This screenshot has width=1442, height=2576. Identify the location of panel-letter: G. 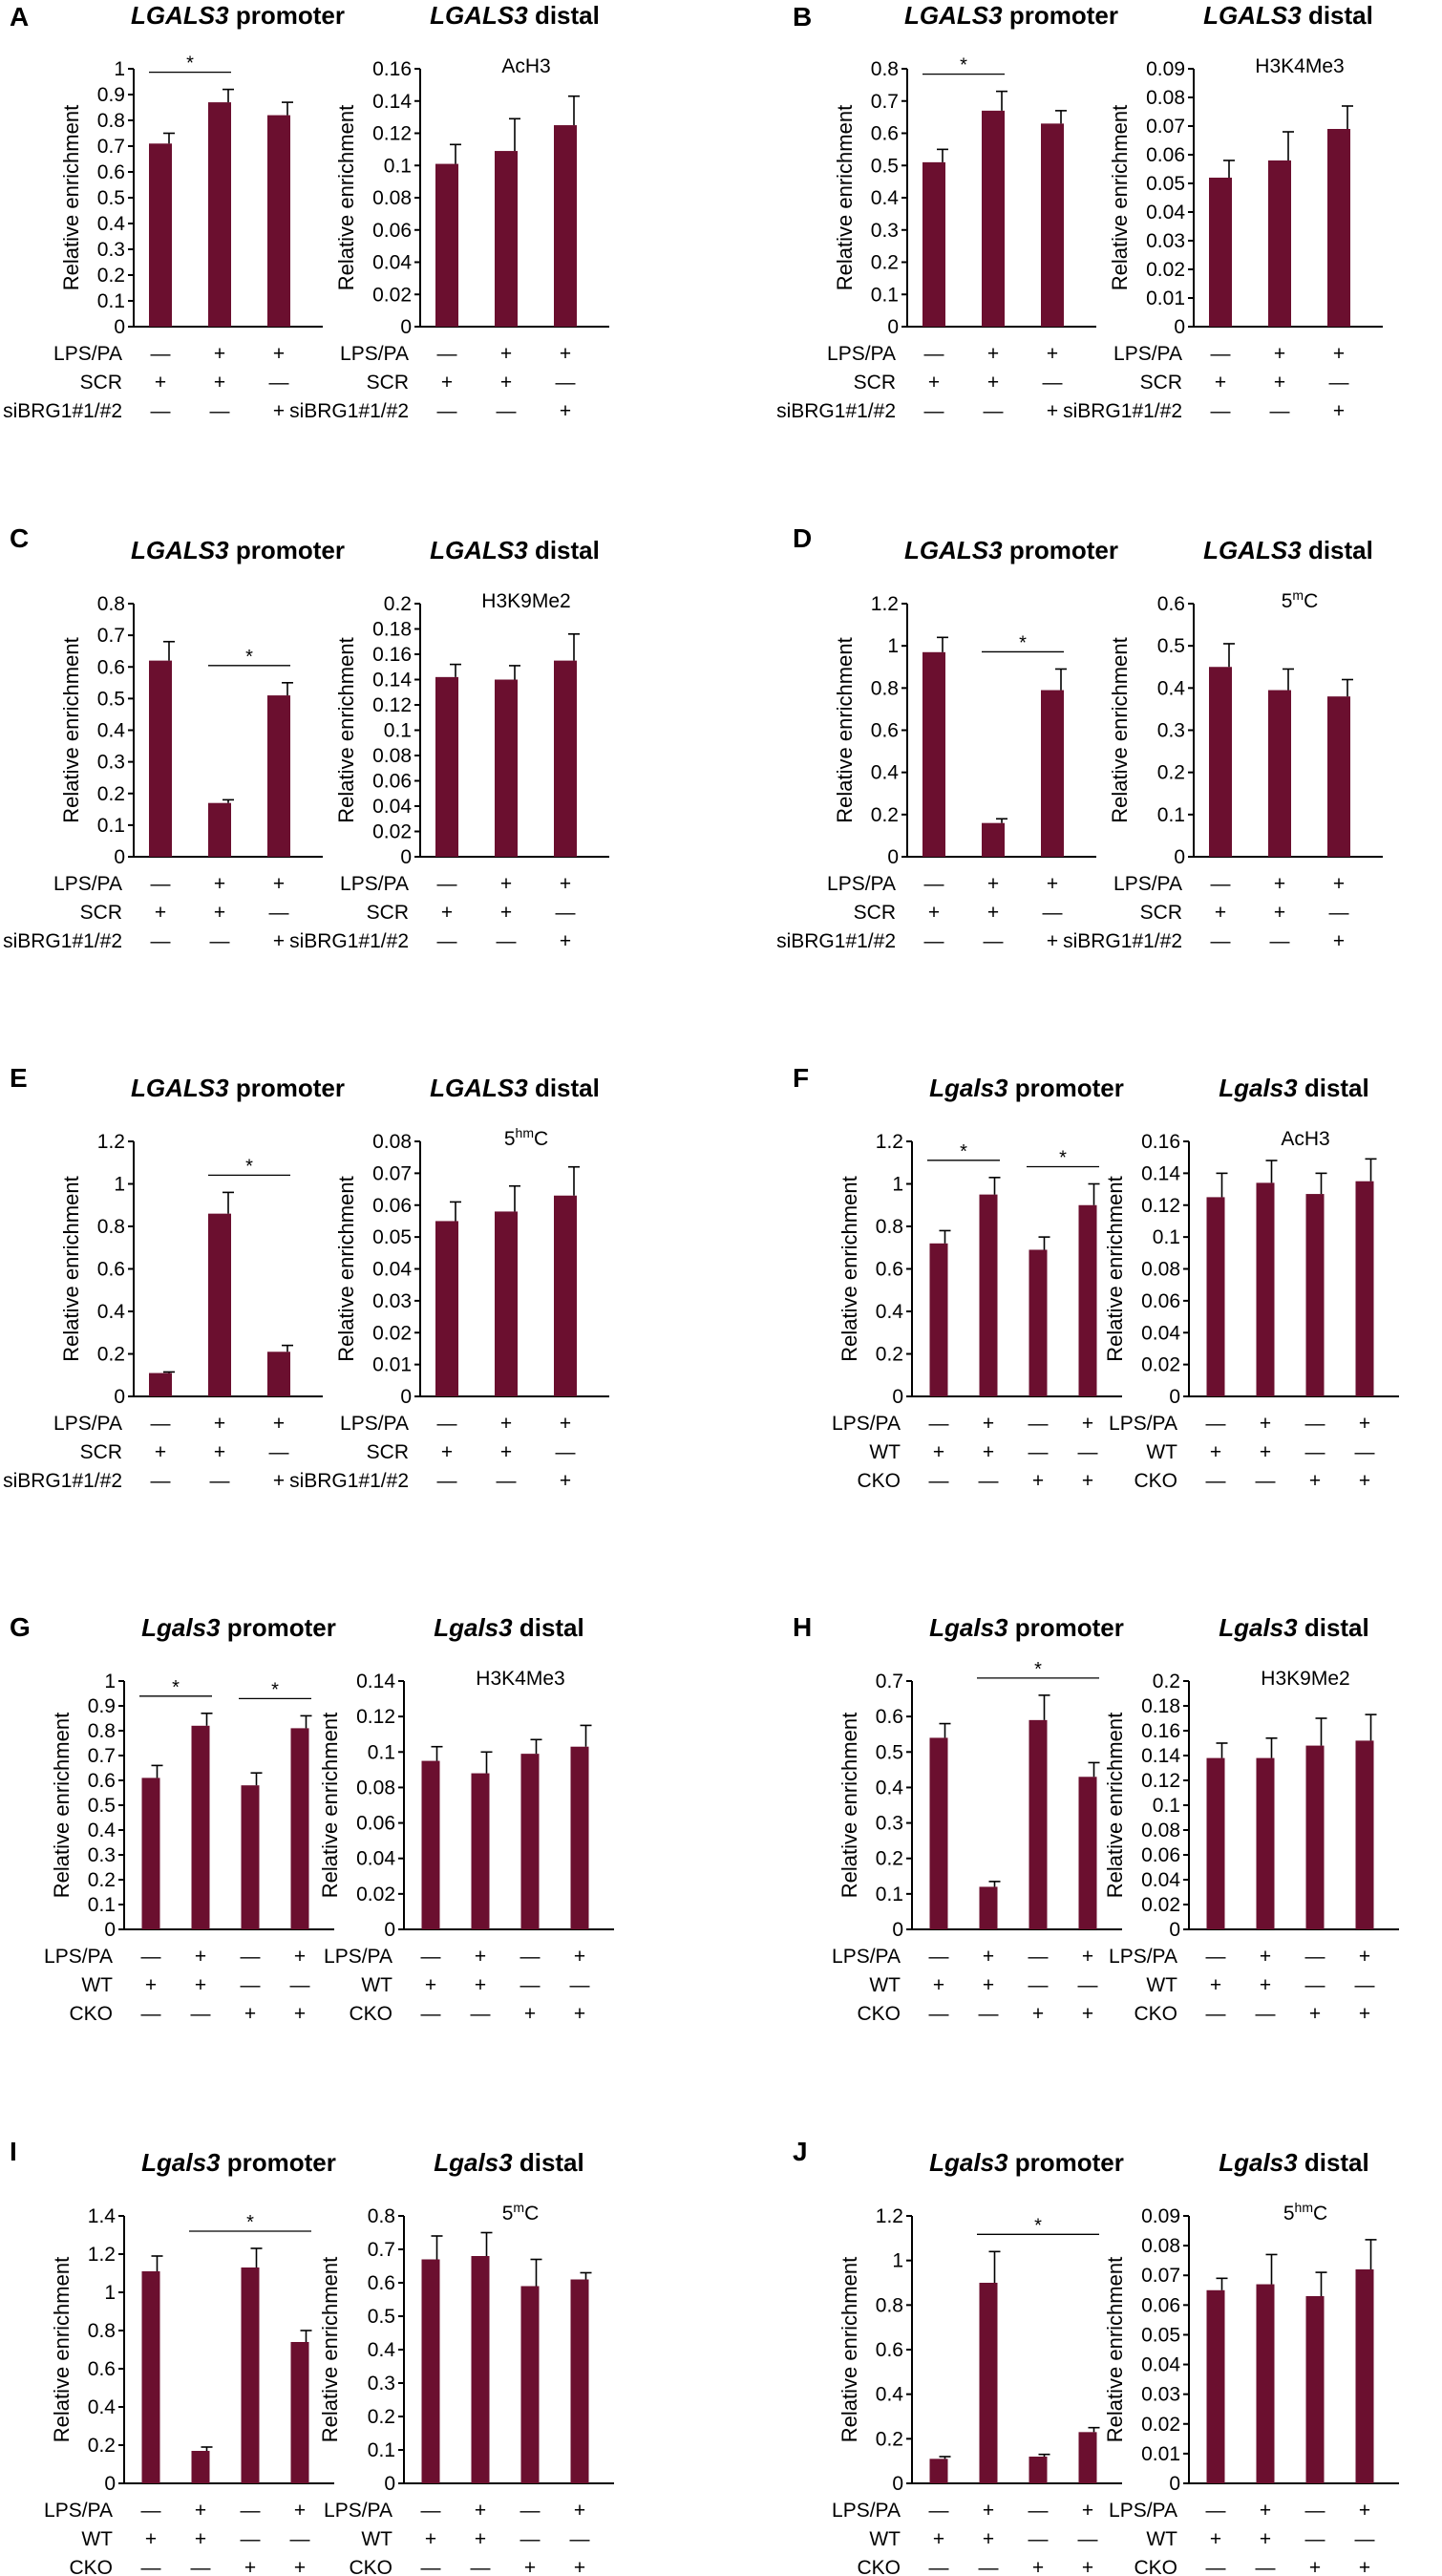
(20, 1627).